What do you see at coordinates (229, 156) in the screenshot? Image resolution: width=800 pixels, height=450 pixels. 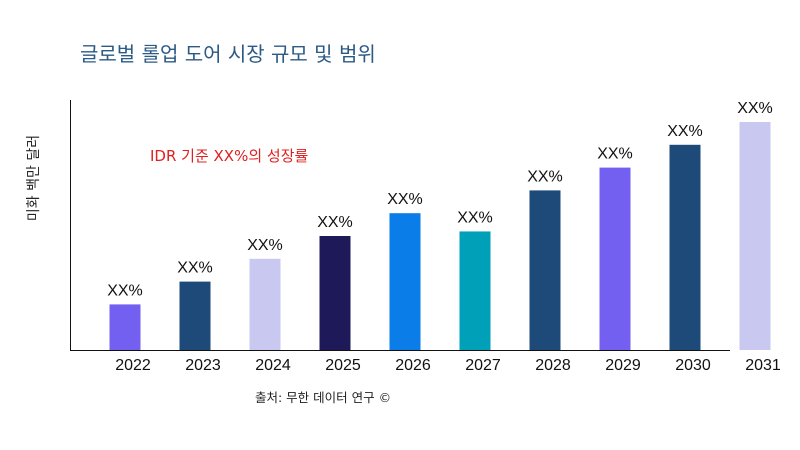 I see `growth-annotation: IDR 기준 XX%의 성장률` at bounding box center [229, 156].